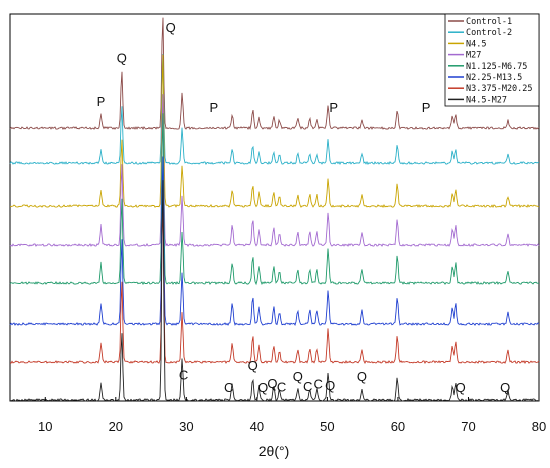 Image resolution: width=550 pixels, height=468 pixels. Describe the element at coordinates (539, 426) in the screenshot. I see `x-tick-label: 80` at that location.